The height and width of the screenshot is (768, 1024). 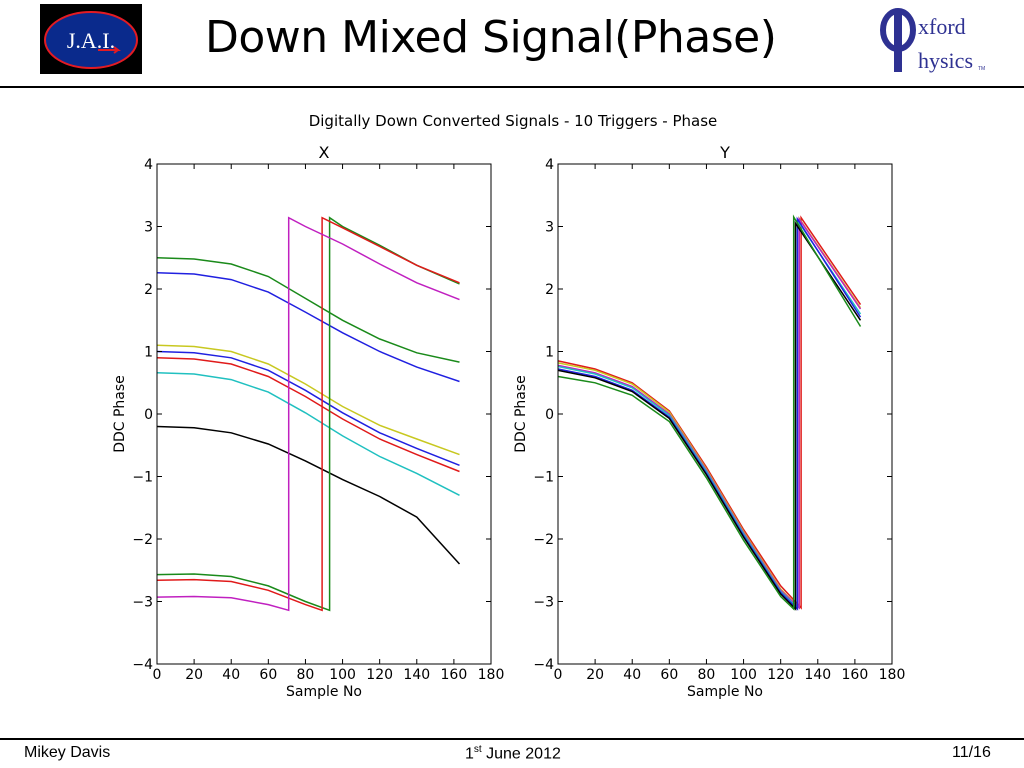 What do you see at coordinates (268, 675) in the screenshot?
I see `chart-x-xtick-label: 60` at bounding box center [268, 675].